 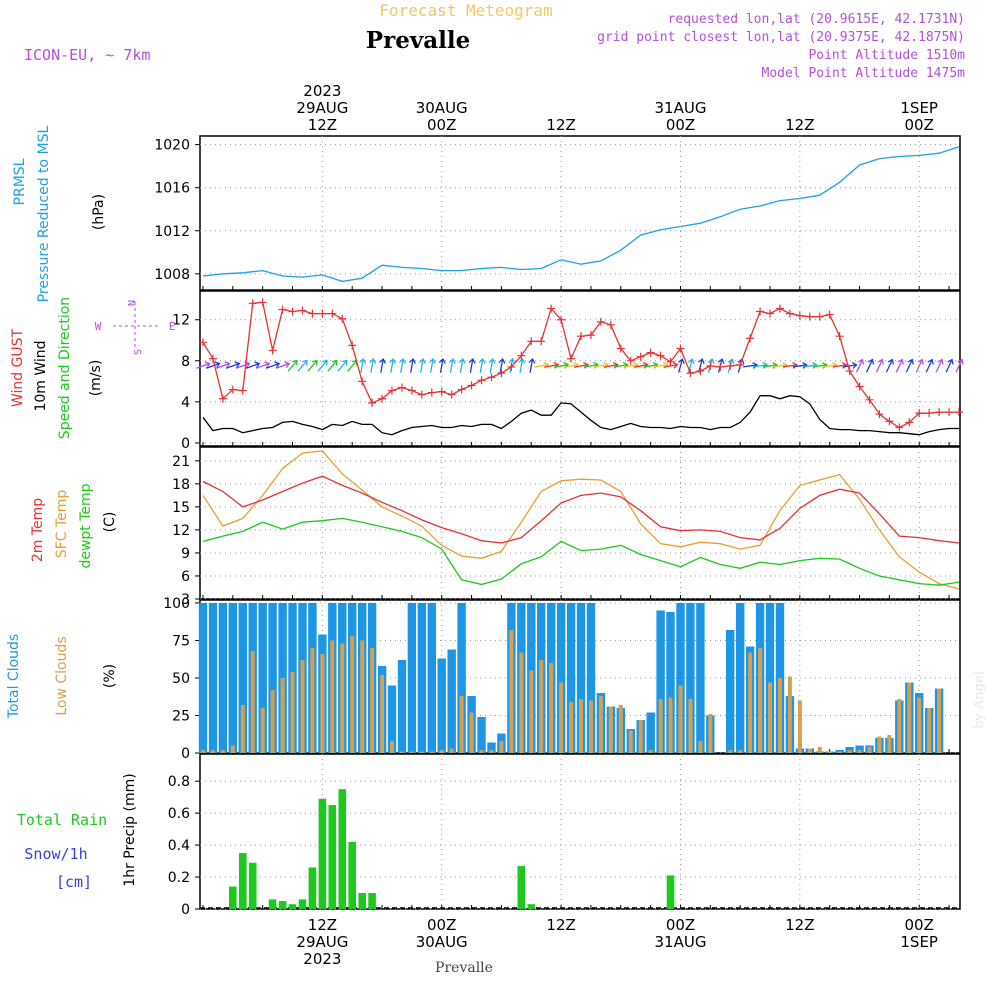 What do you see at coordinates (919, 925) in the screenshot?
I see `time-label-bottom: 00Z` at bounding box center [919, 925].